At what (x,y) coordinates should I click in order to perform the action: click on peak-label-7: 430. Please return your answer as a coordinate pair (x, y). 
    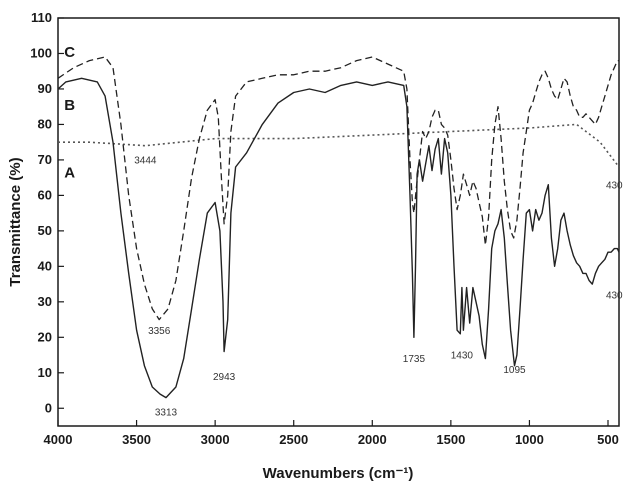
    Looking at the image, I should click on (614, 185).